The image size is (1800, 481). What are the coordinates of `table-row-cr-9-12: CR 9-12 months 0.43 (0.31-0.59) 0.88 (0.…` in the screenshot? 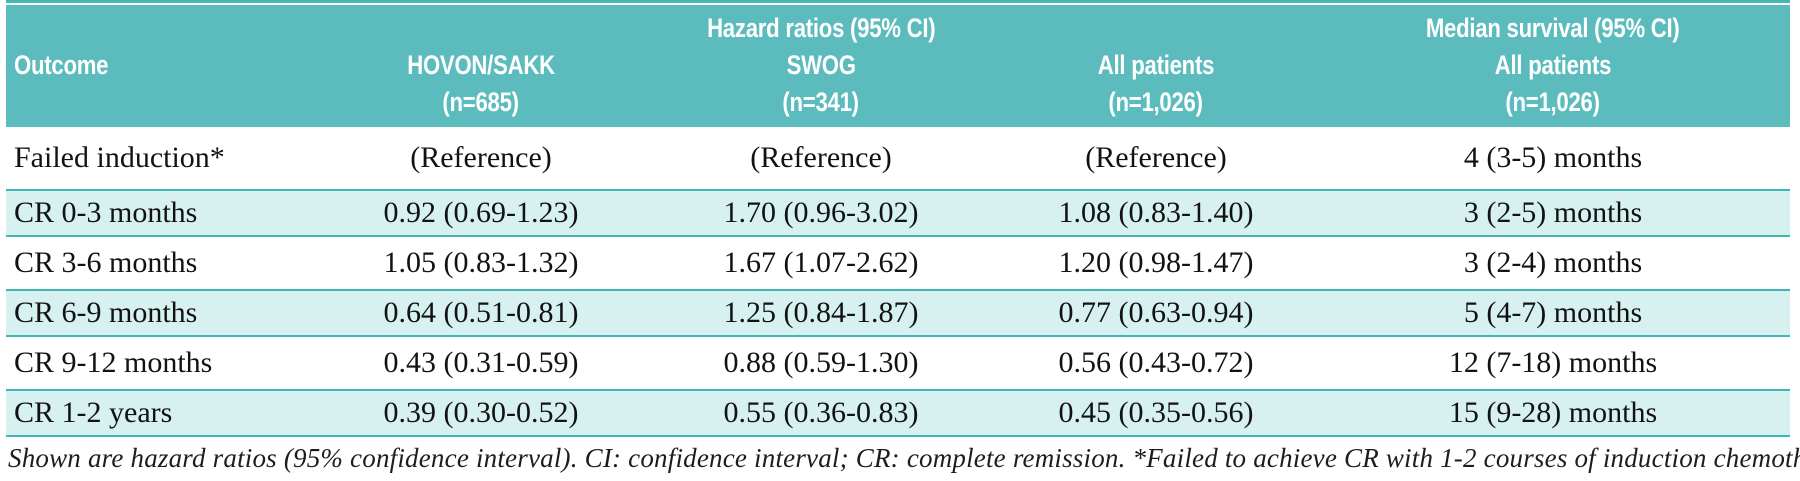 It's located at (898, 363).